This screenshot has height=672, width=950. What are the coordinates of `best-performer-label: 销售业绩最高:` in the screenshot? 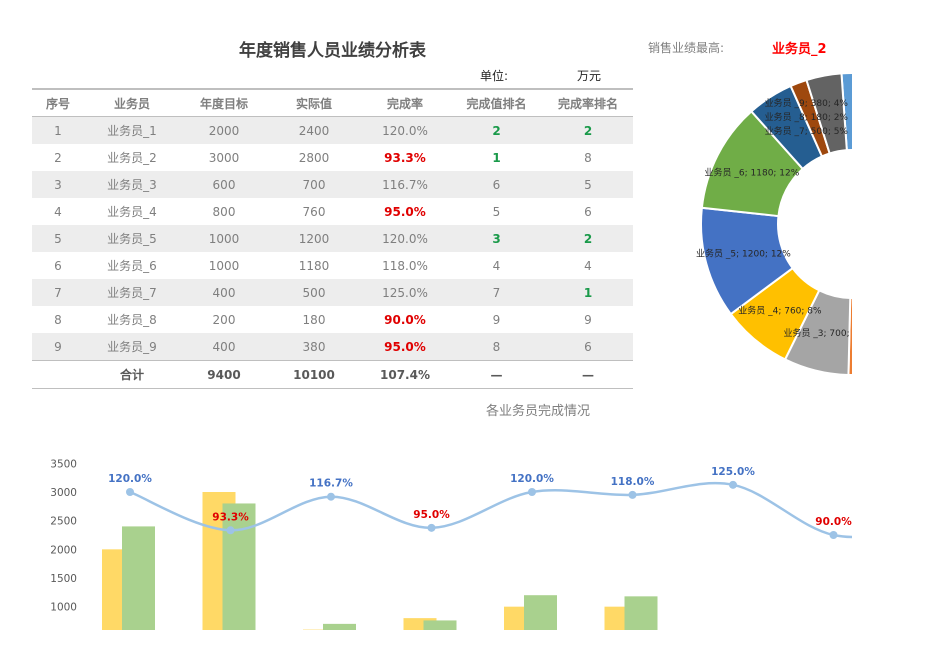 It's located at (686, 48).